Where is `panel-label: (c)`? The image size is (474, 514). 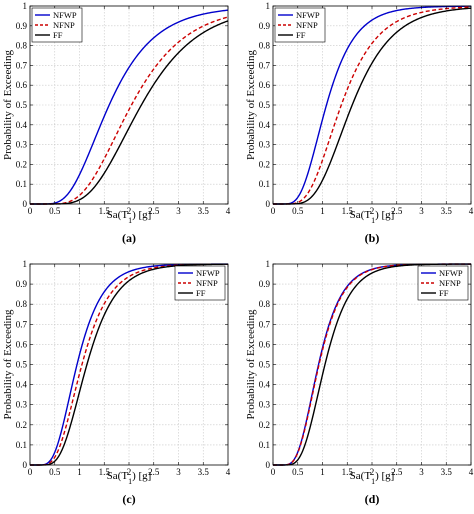
panel-label: (c) is located at coordinates (128, 499).